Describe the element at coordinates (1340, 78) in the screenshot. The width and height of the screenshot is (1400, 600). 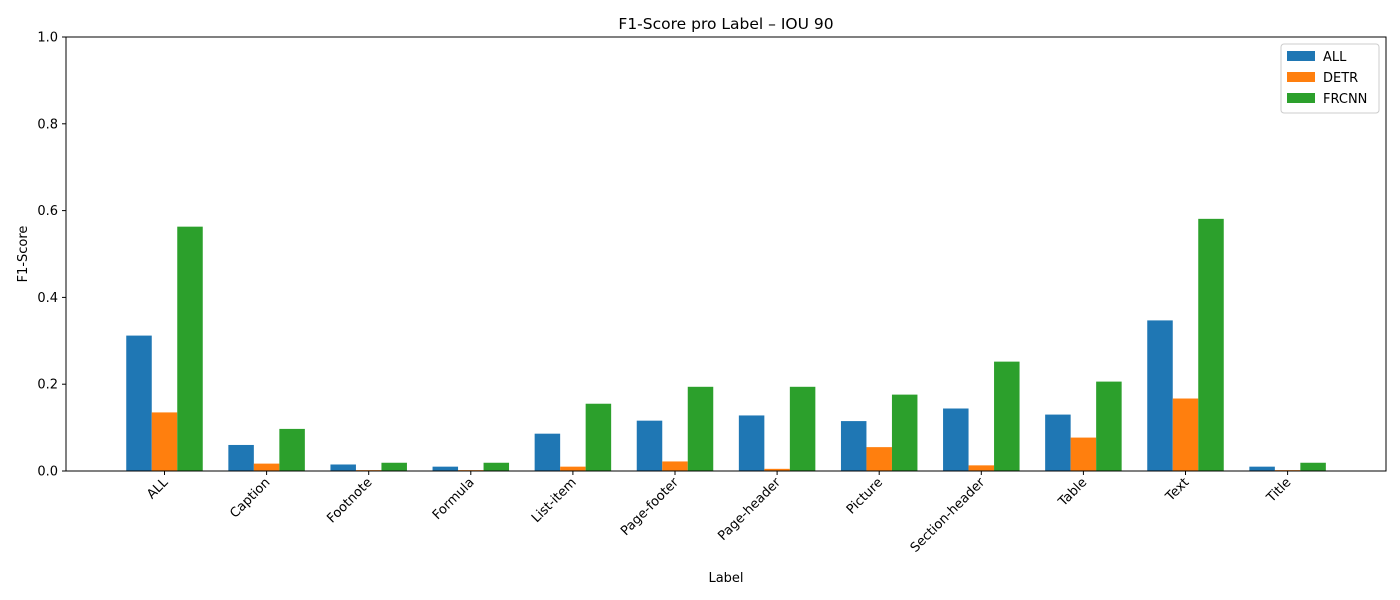
I see `legend-label-detr: DETR` at that location.